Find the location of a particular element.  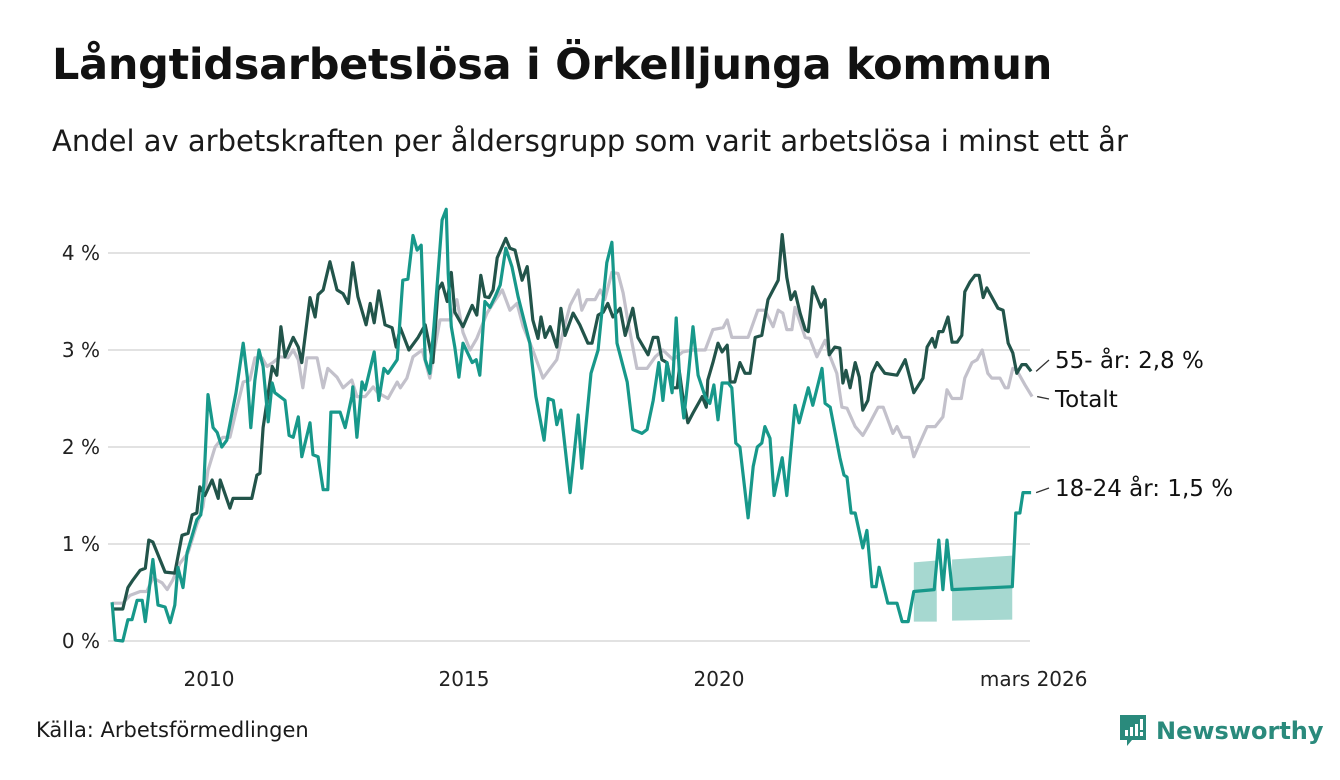

newsworthy-logo: Newsworthy is located at coordinates (1221, 731).